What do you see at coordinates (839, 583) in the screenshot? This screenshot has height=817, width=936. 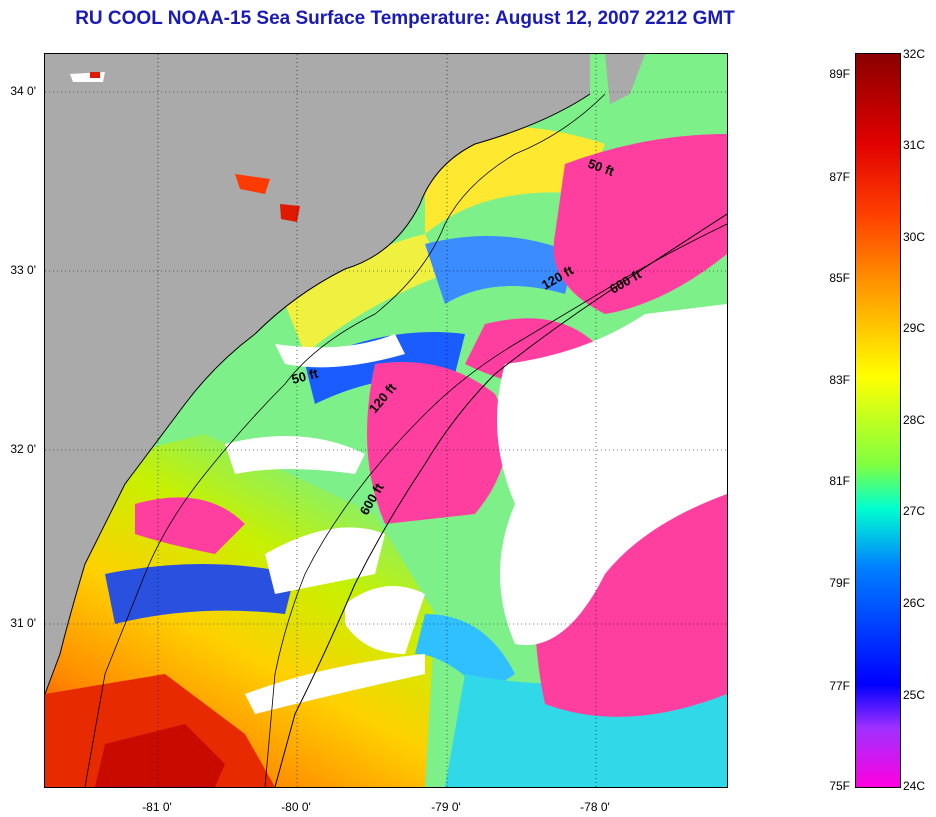 I see `colorbar-f-79: 79F` at bounding box center [839, 583].